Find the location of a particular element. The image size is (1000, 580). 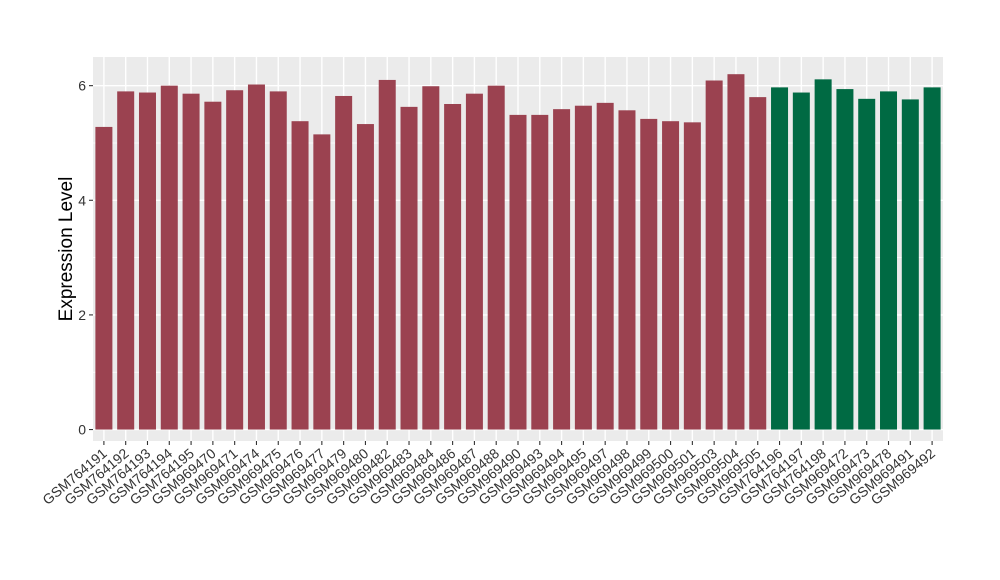

bar-GSM969501 is located at coordinates (692, 276).